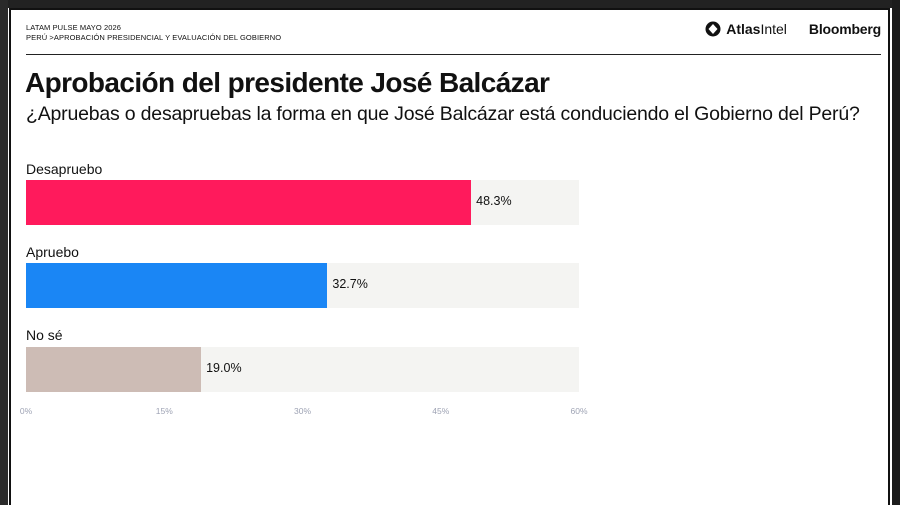 The image size is (900, 505). I want to click on header-divider, so click(453, 54).